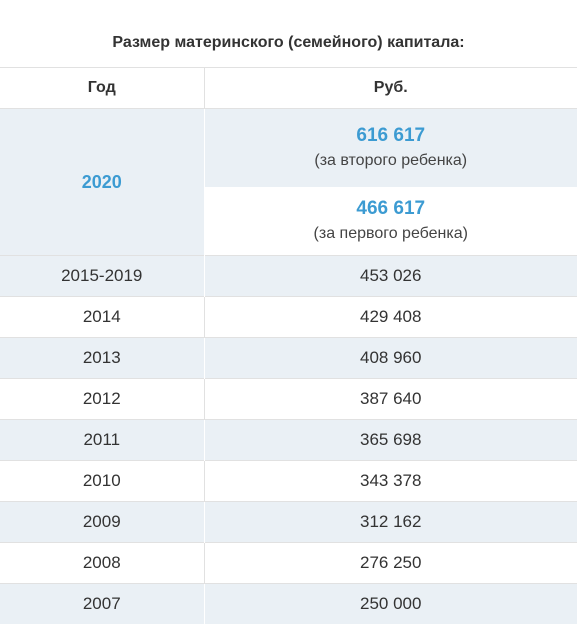 The image size is (577, 627). I want to click on row-amount: 387 640, so click(390, 399).